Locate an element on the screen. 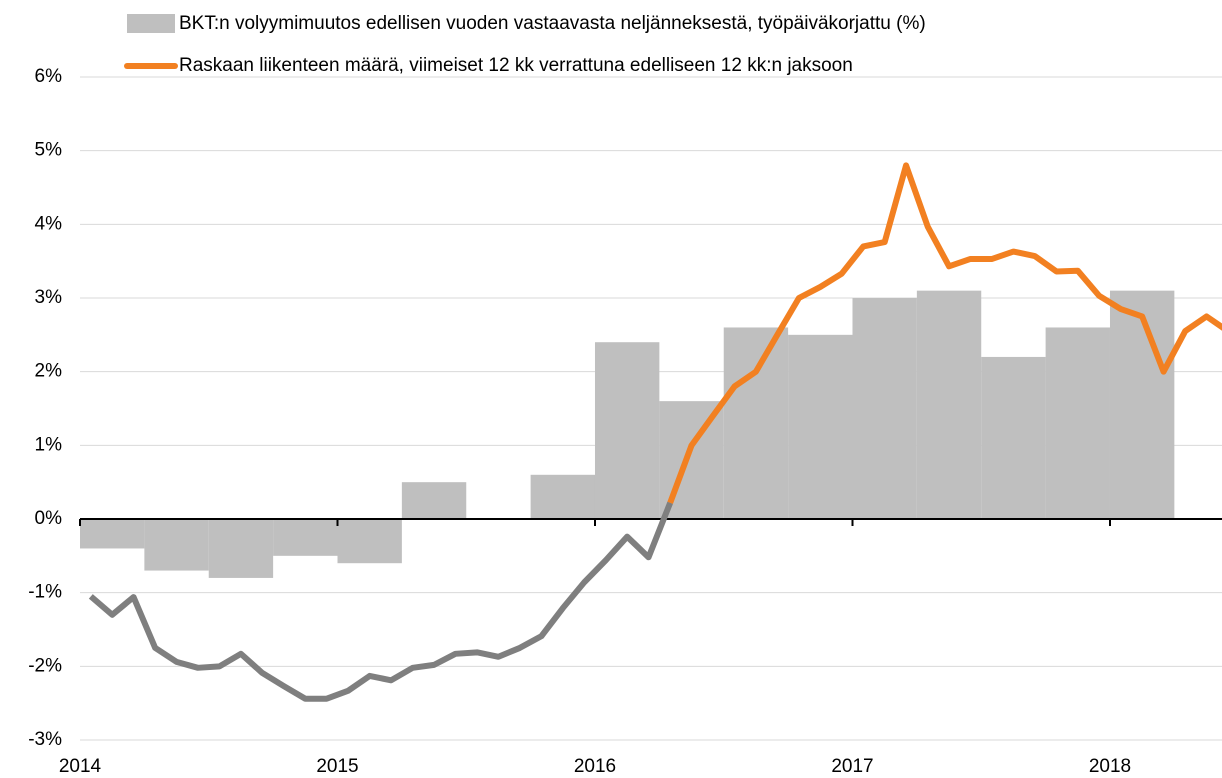  axis is located at coordinates (650, 522).